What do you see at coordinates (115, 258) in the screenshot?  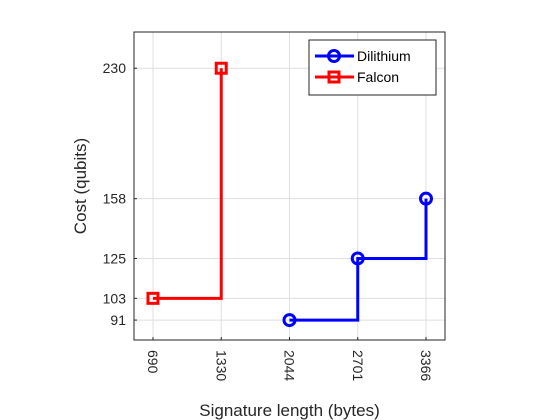 I see `y-tick-label: 125` at bounding box center [115, 258].